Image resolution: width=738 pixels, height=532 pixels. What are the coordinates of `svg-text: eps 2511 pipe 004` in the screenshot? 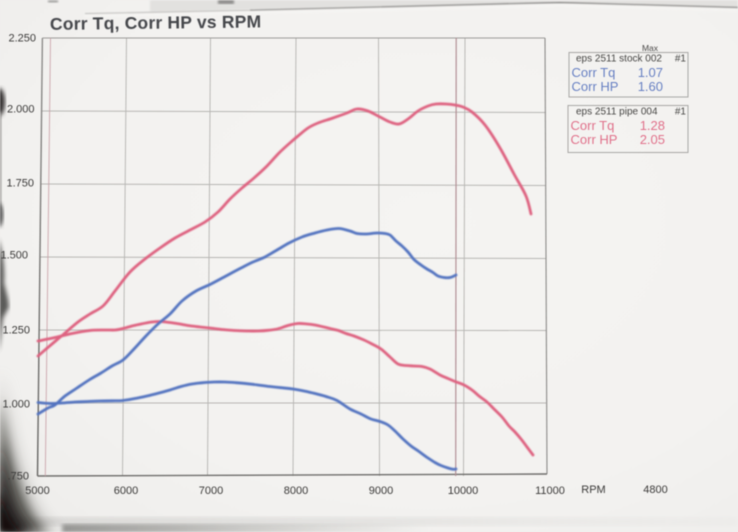 It's located at (617, 112).